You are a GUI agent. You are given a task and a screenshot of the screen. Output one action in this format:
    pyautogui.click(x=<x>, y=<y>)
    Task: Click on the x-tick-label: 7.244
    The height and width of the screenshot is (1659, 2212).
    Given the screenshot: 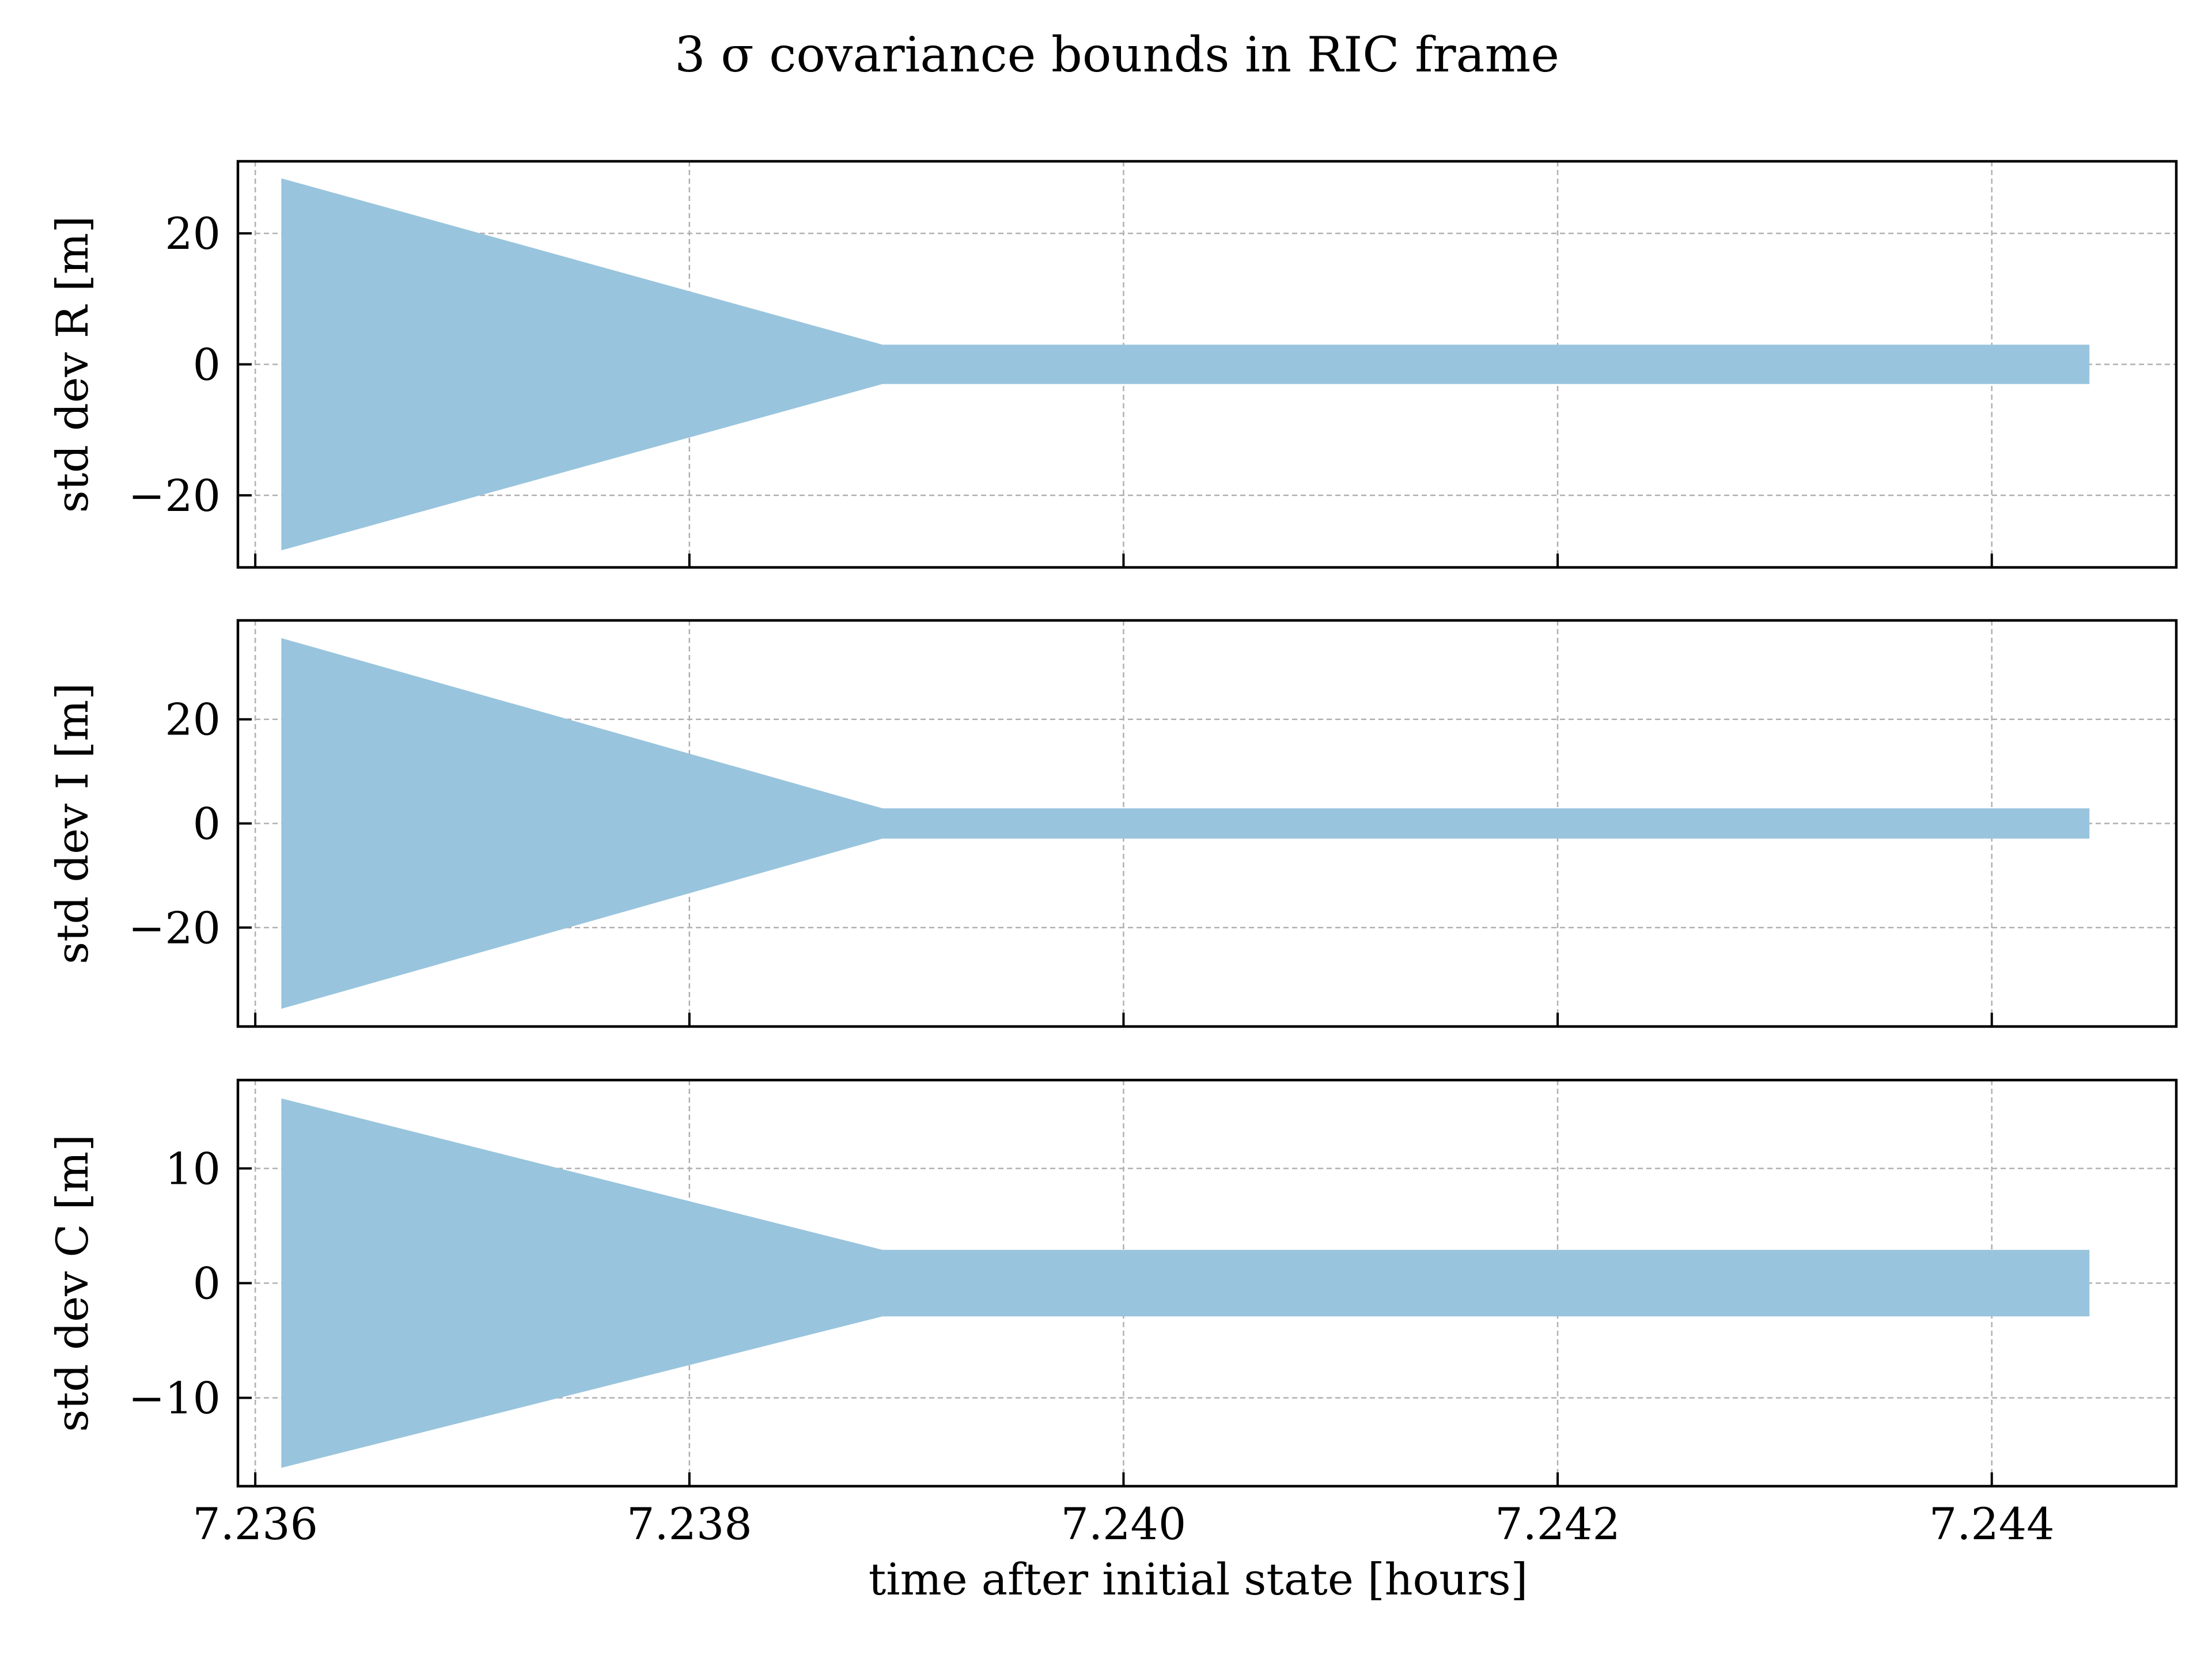 What is the action you would take?
    pyautogui.click(x=1992, y=1524)
    